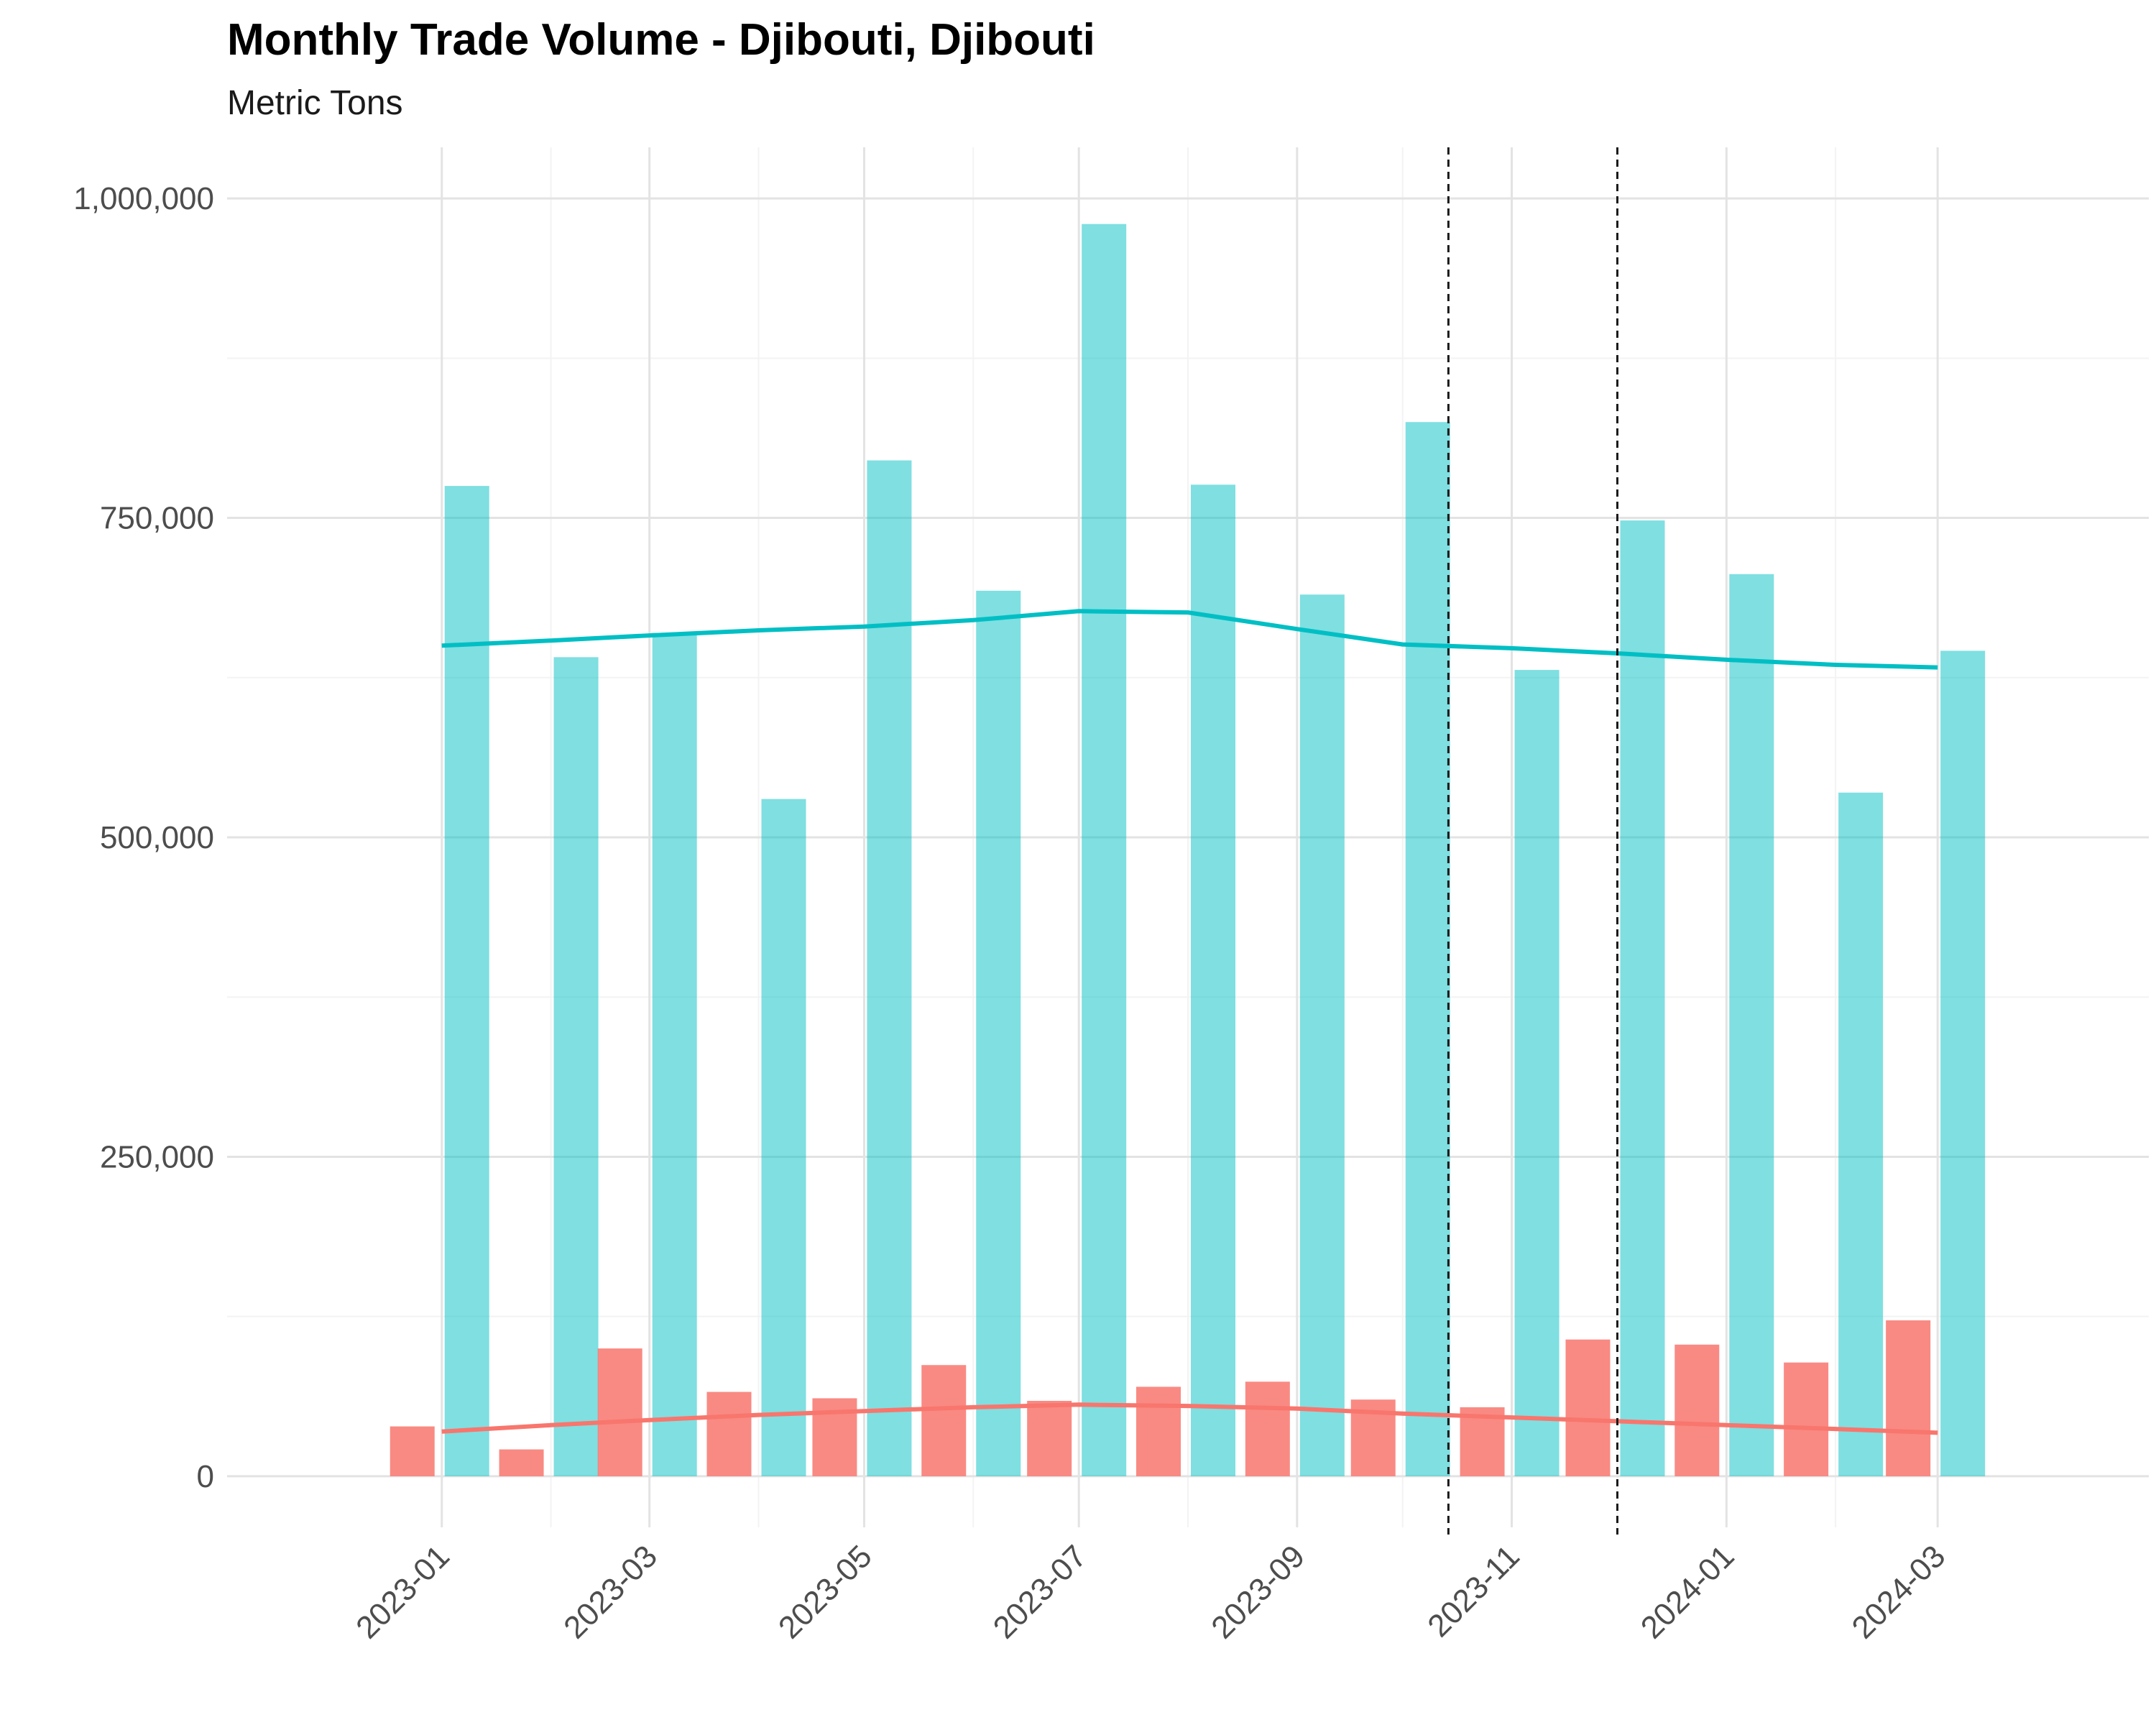 The width and height of the screenshot is (2156, 1725). I want to click on x-tick-label: 2023-11, so click(1473, 1591).